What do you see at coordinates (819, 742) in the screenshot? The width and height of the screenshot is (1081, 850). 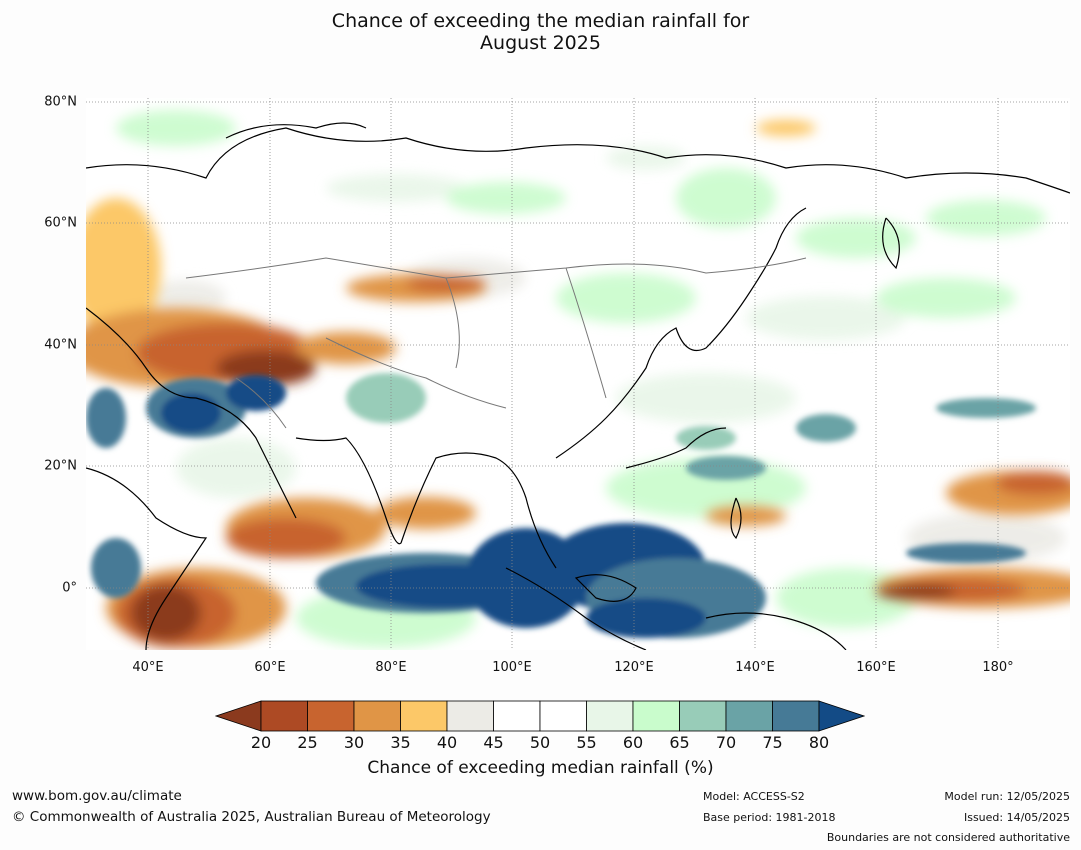 I see `colorbar-tick-label: 80` at bounding box center [819, 742].